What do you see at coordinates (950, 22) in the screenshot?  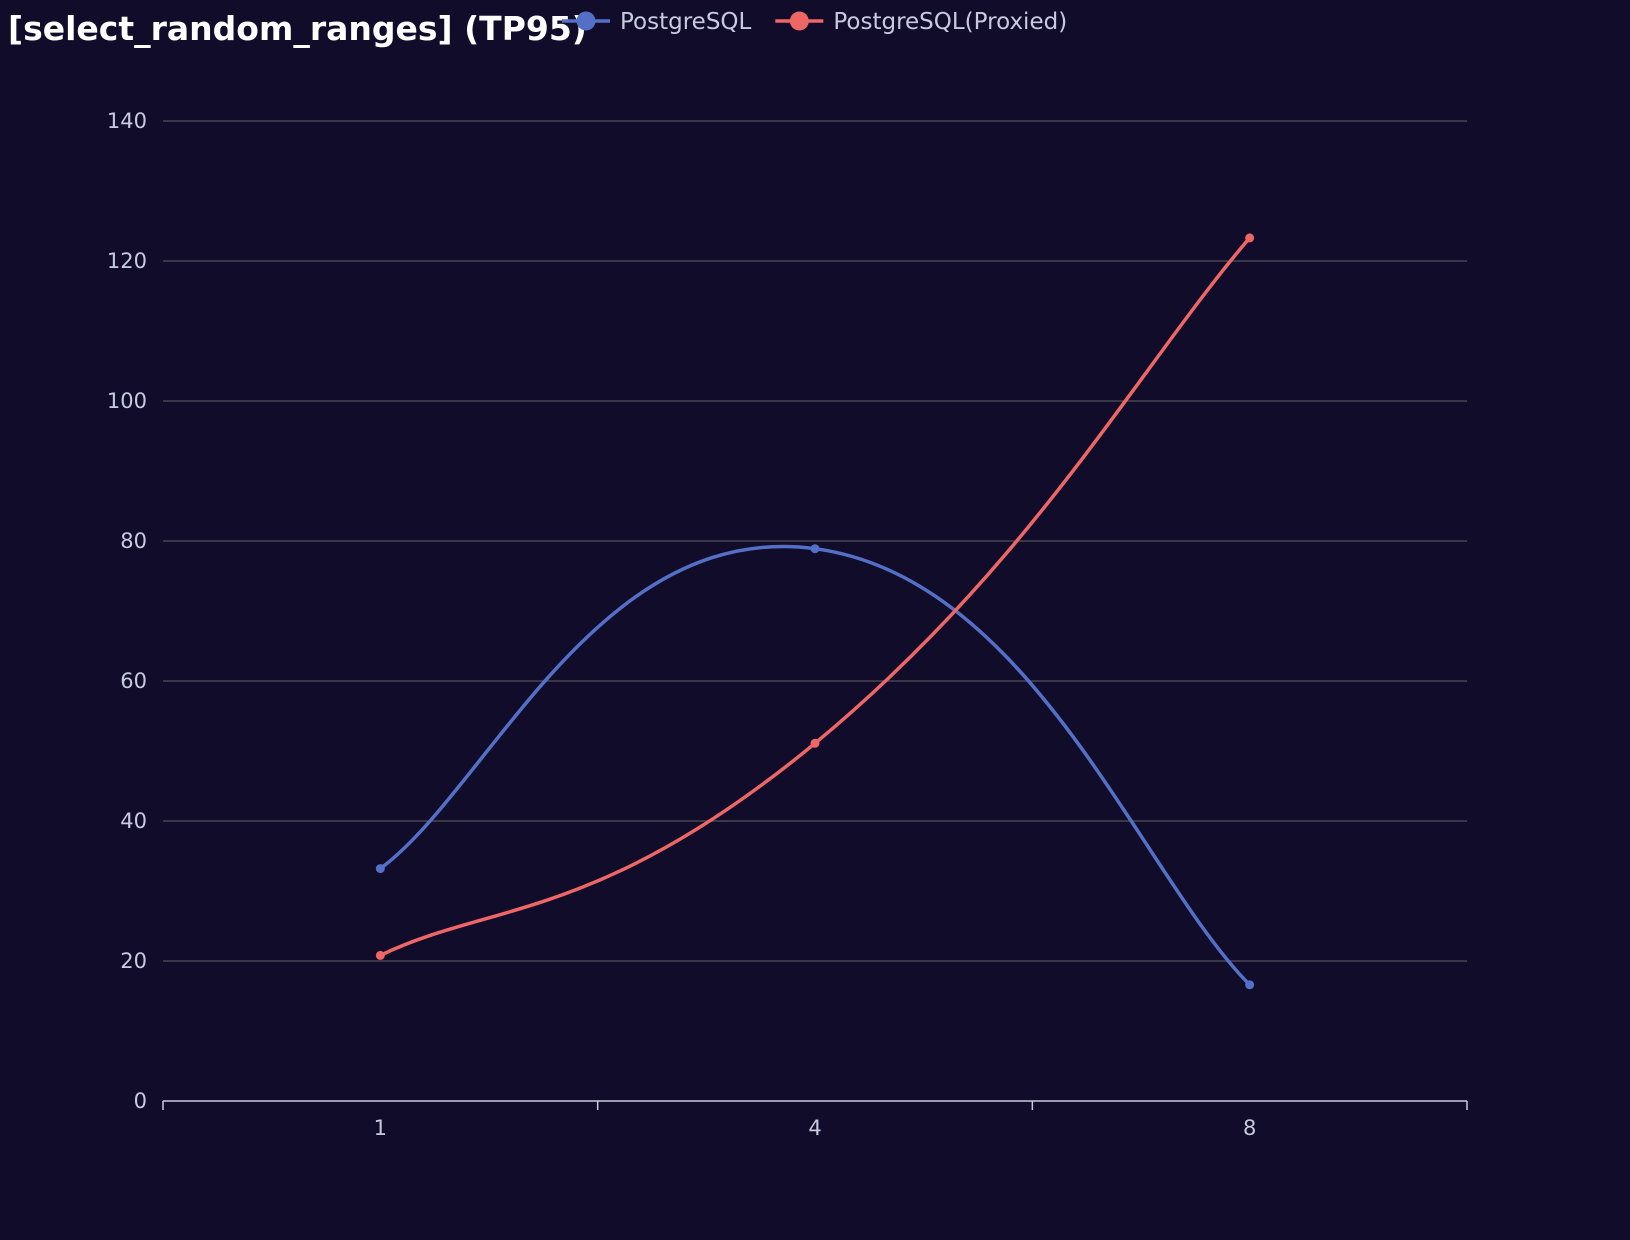 I see `legend-label: PostgreSQL(Proxied)` at bounding box center [950, 22].